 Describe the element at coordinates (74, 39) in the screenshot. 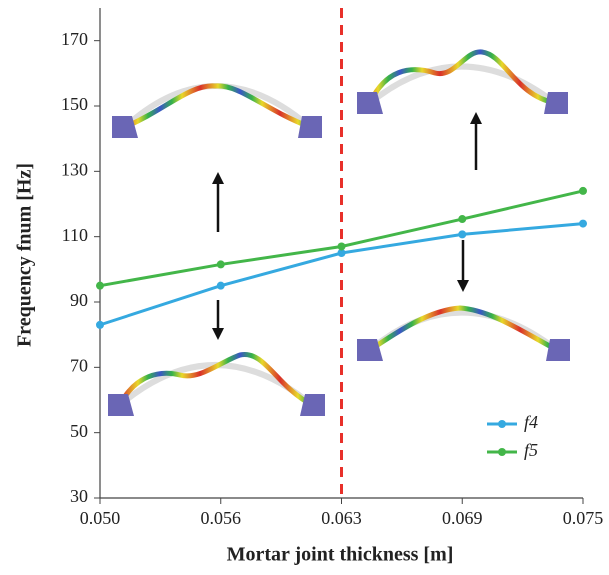

I see `y-tick-label: 170` at that location.